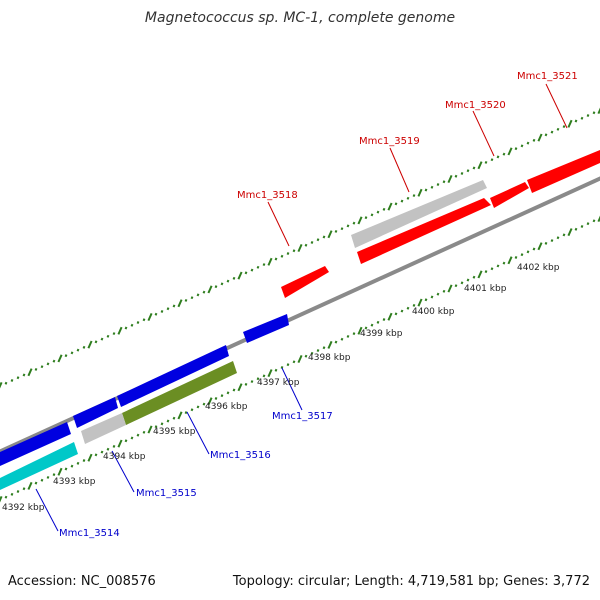  I want to click on ruler-label: 4397 kbp, so click(278, 383).